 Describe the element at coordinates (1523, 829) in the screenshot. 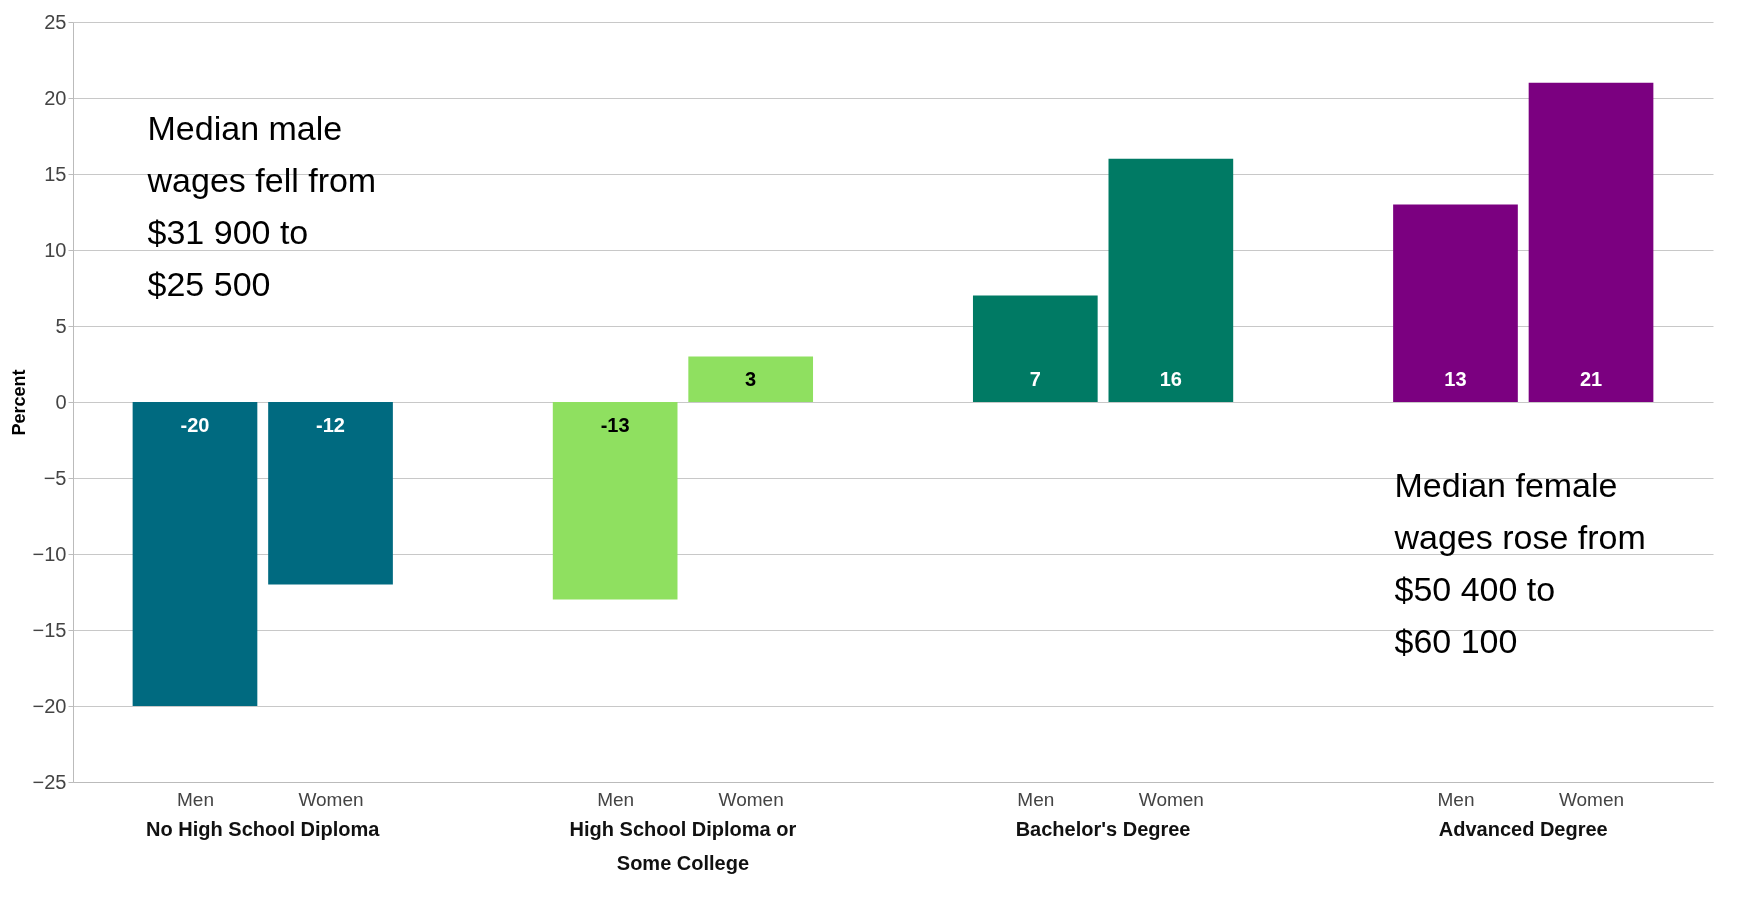

I see `text: Advanced Degree` at that location.